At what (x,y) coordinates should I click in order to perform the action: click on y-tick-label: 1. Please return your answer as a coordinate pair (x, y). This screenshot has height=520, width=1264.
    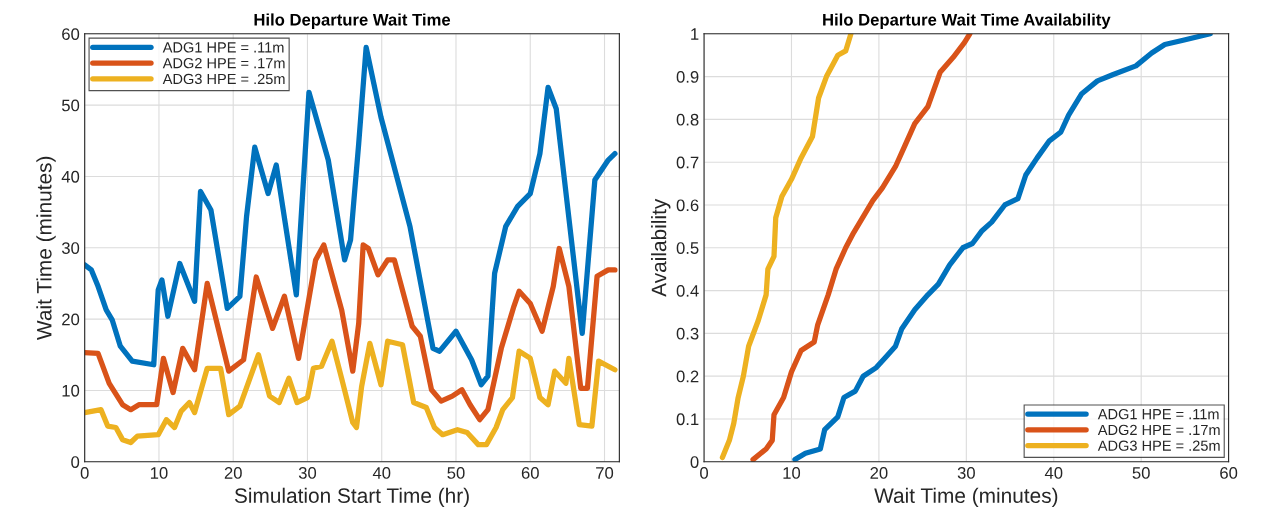
    Looking at the image, I should click on (695, 34).